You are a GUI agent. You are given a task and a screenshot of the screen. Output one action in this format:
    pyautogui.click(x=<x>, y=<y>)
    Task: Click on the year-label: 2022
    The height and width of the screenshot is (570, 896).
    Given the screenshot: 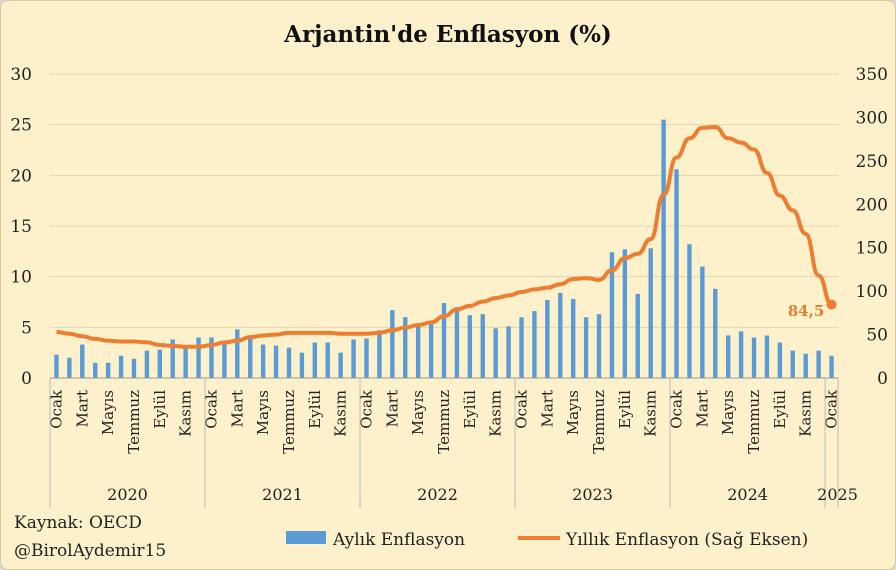 What is the action you would take?
    pyautogui.click(x=437, y=494)
    